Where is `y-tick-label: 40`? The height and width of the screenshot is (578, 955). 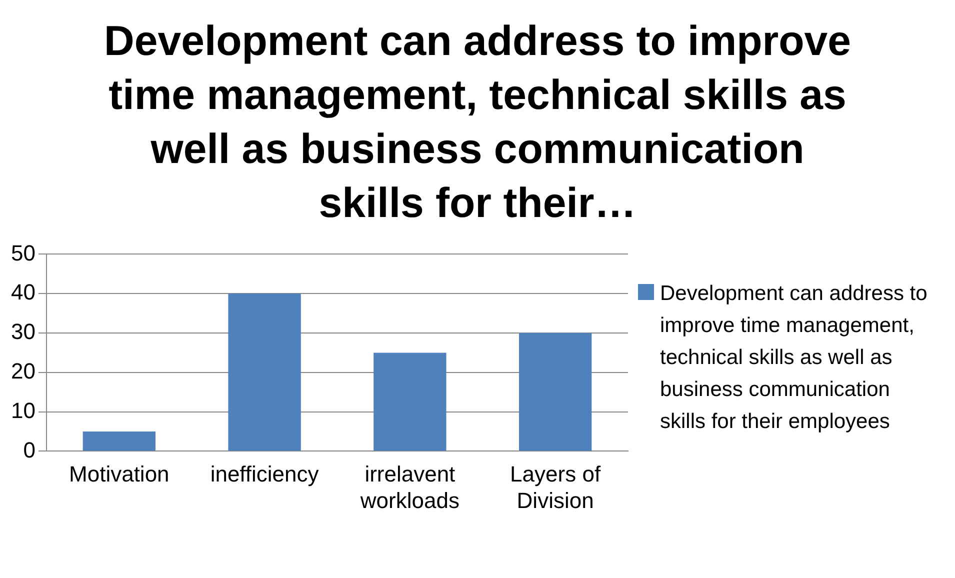
y-tick-label: 40 is located at coordinates (23, 292).